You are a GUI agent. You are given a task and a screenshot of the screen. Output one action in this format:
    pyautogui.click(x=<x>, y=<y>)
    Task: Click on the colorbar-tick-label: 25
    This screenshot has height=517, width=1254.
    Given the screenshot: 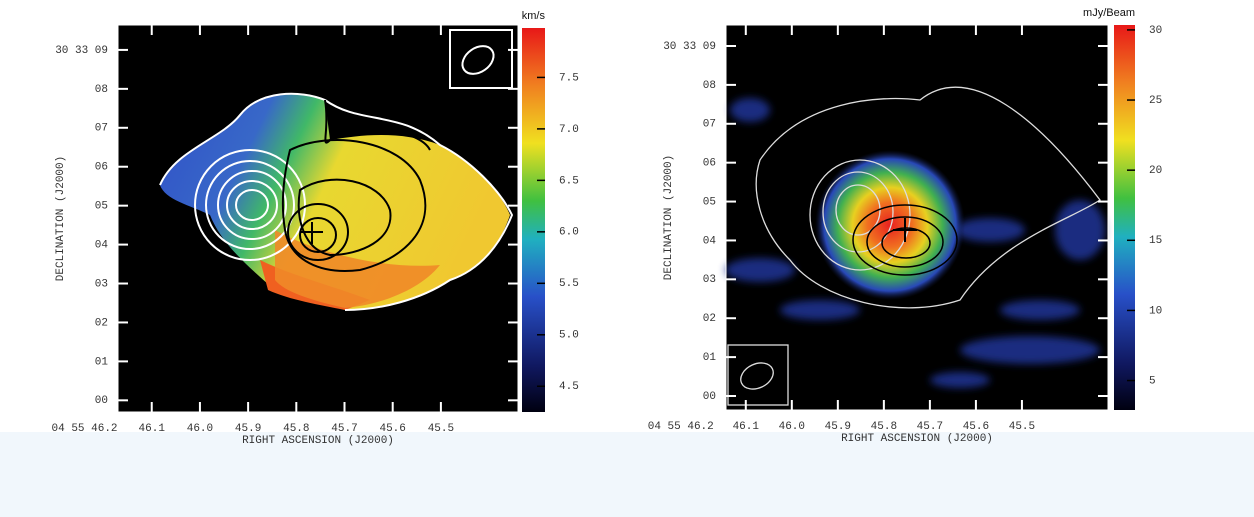 What is the action you would take?
    pyautogui.click(x=1155, y=101)
    